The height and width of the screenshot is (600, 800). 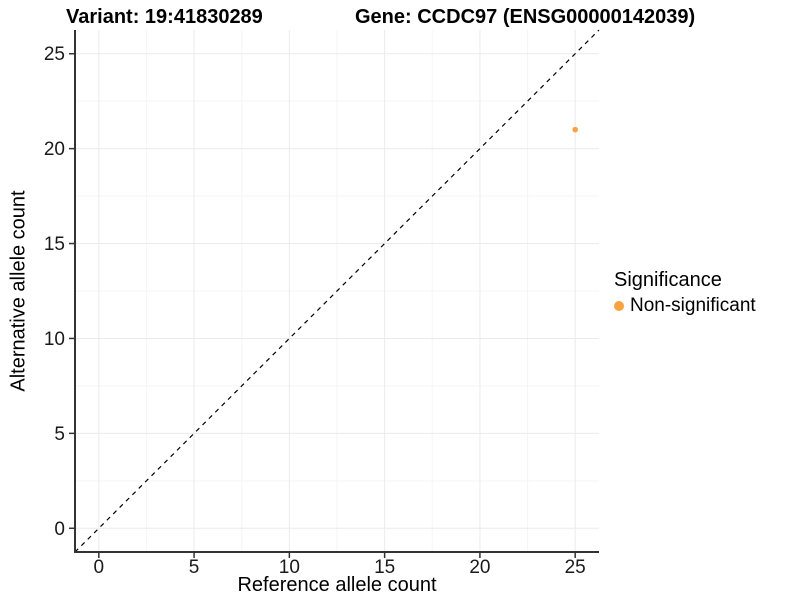 What do you see at coordinates (18, 291) in the screenshot?
I see `y-axis-title: Alternative allele count` at bounding box center [18, 291].